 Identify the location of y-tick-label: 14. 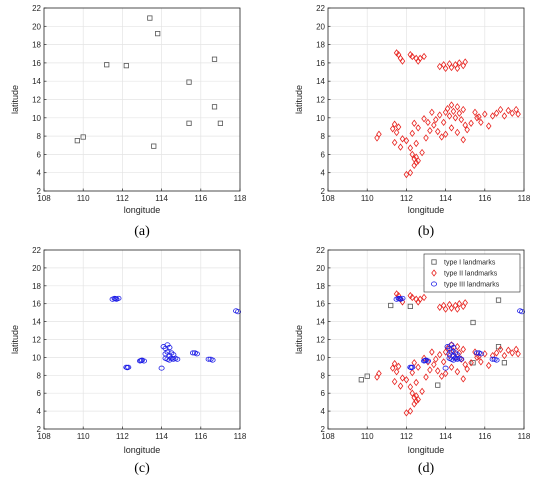
(36, 81).